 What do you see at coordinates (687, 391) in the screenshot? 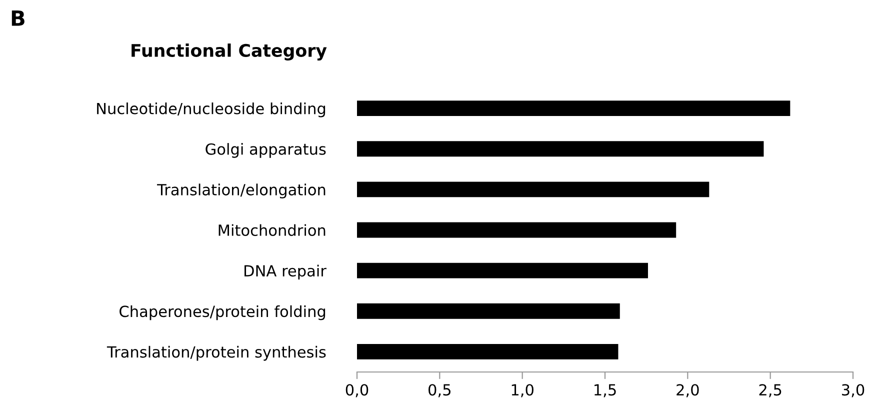
I see `x-tick-label: 2,0` at bounding box center [687, 391].